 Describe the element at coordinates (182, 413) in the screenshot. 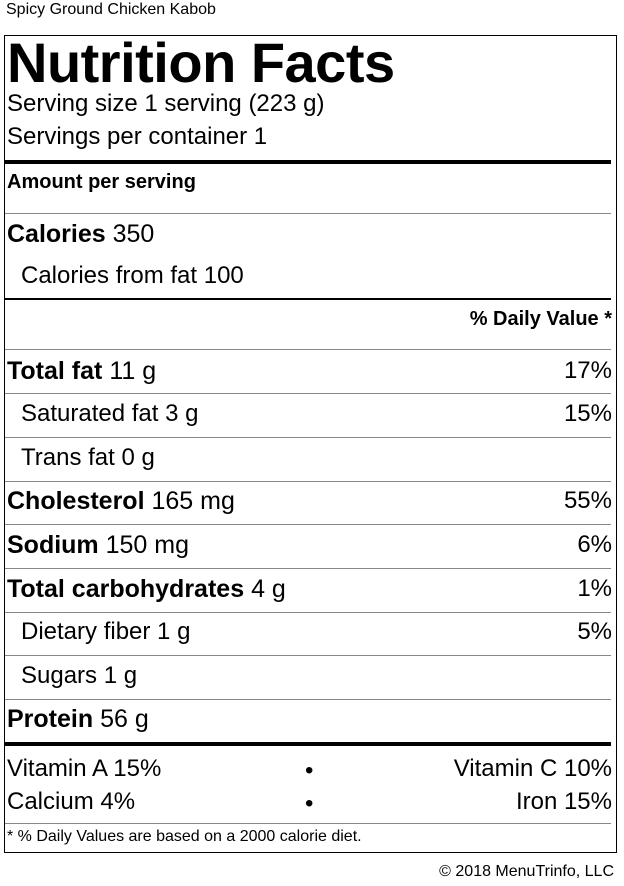

I see `nutrient-amount: 3 g` at that location.